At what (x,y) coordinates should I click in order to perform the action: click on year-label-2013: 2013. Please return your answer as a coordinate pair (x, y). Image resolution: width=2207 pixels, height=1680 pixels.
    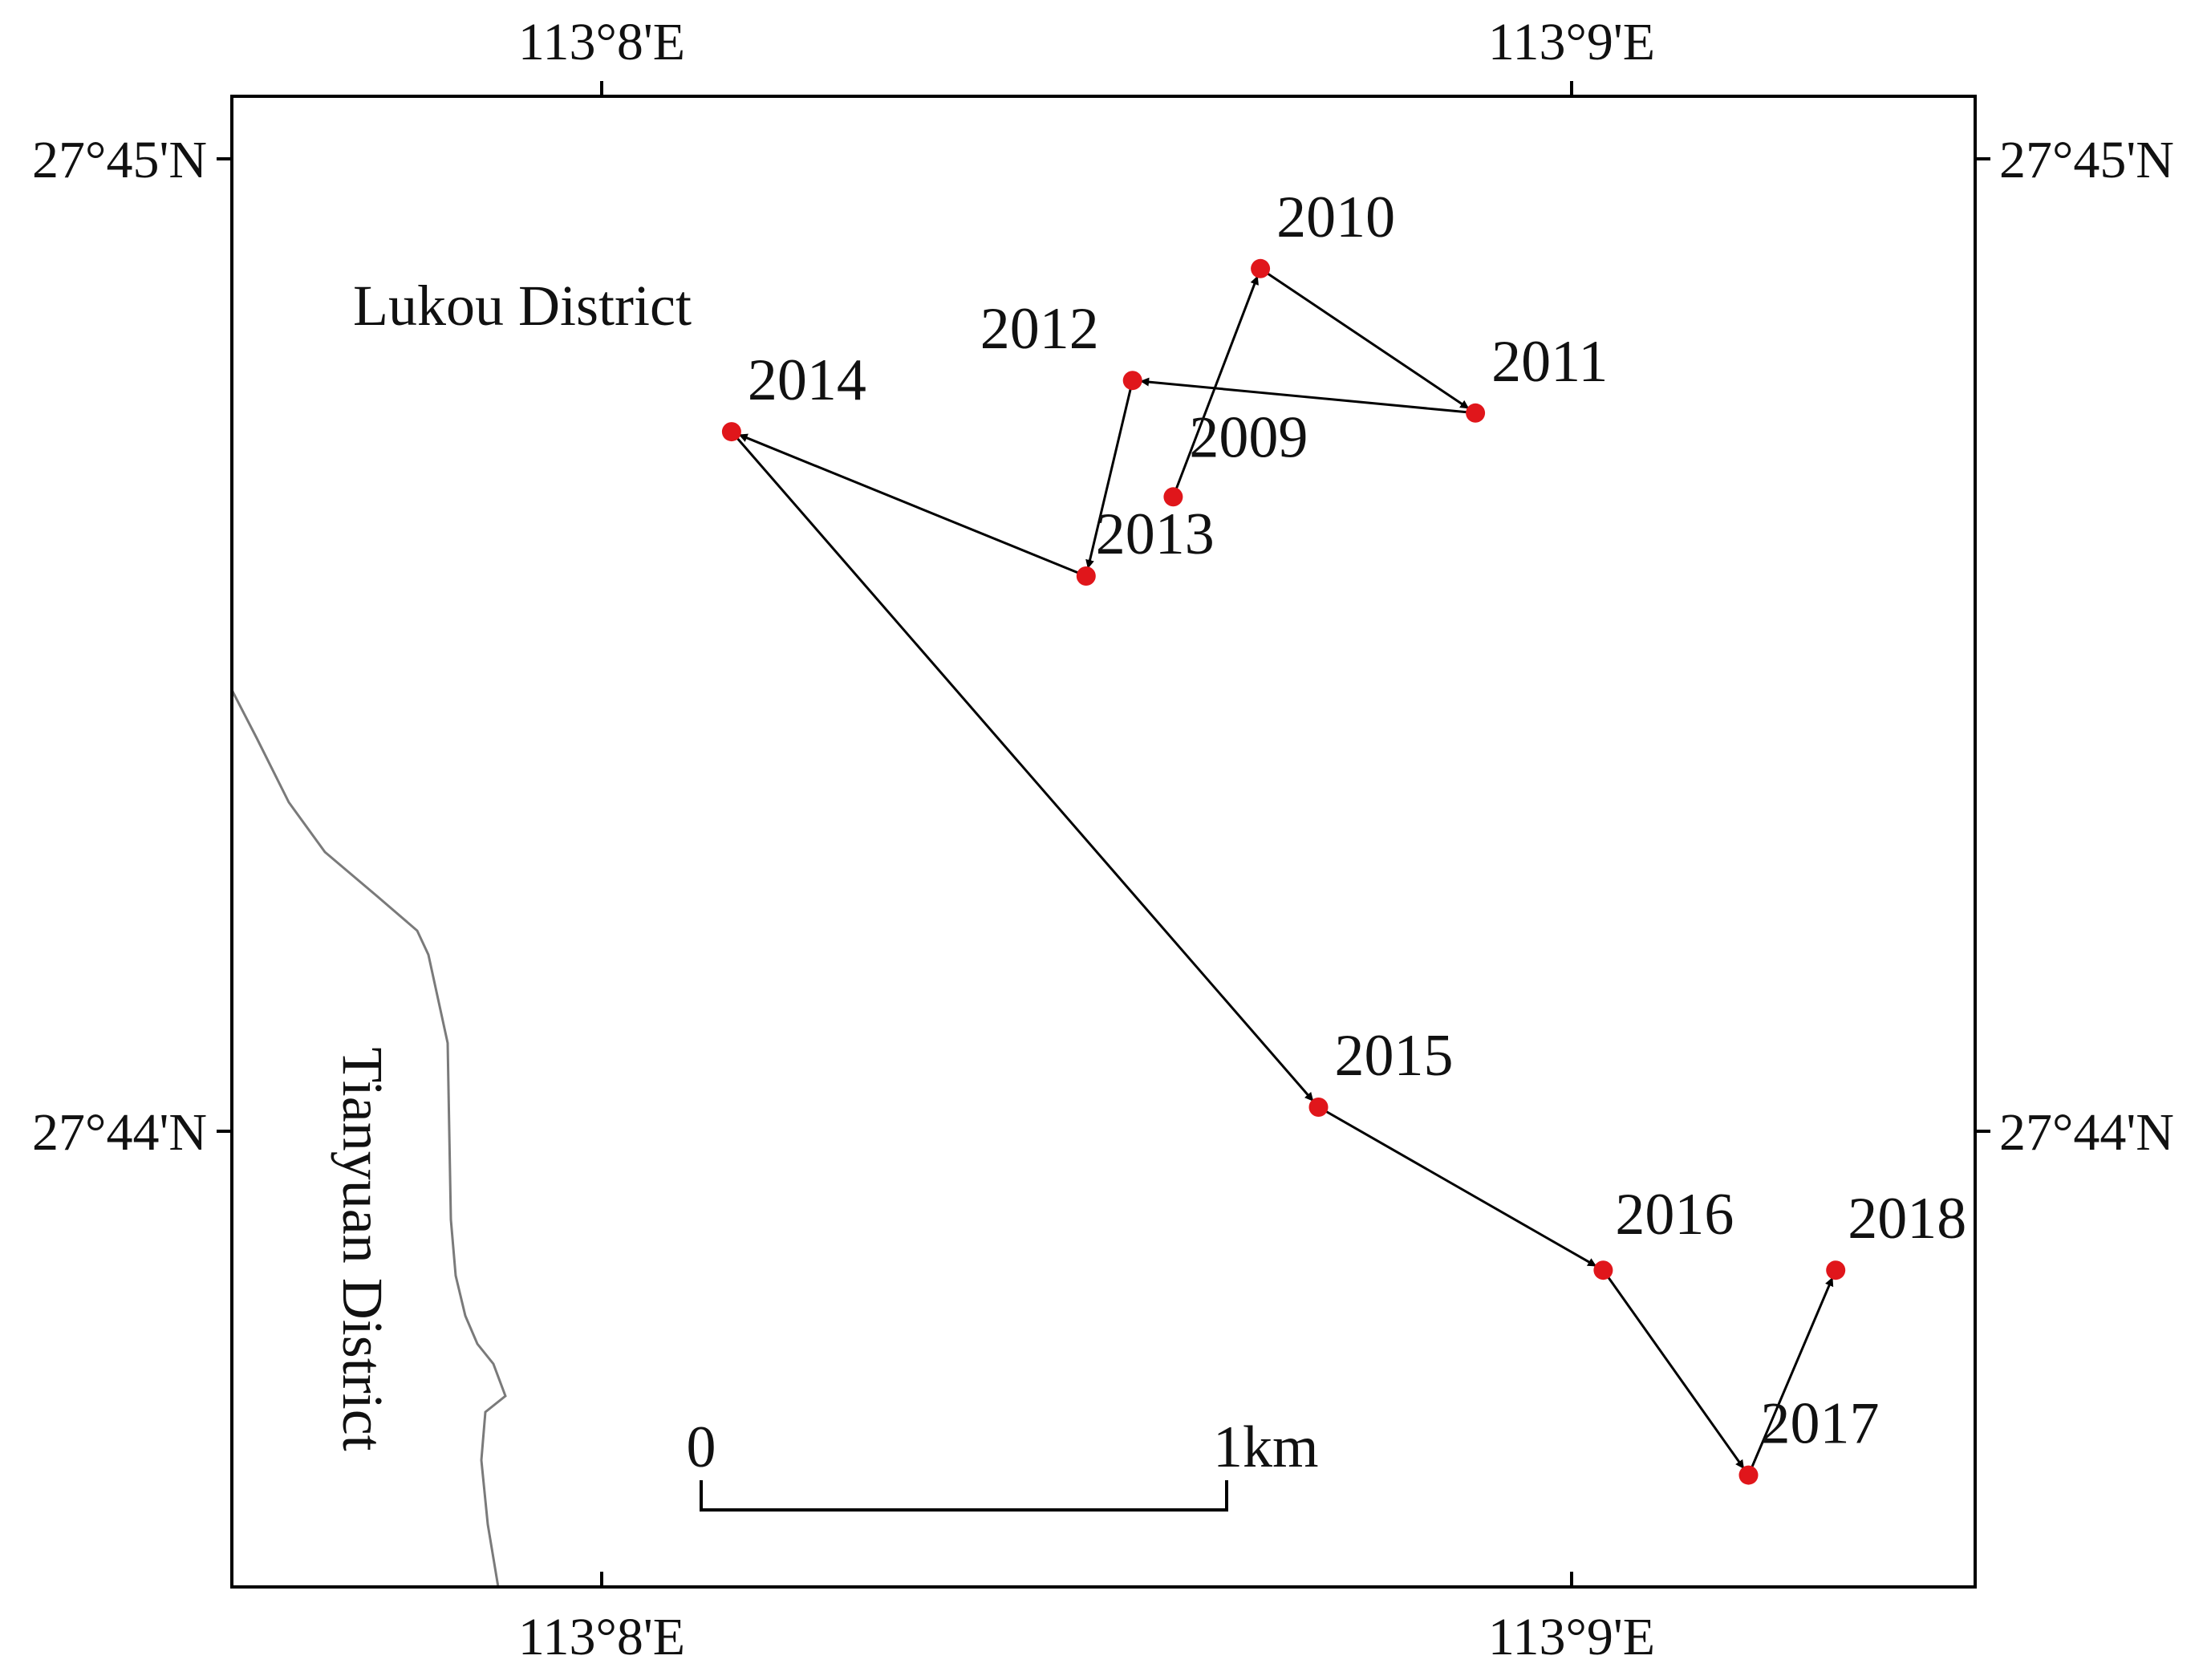
    Looking at the image, I should click on (1155, 534).